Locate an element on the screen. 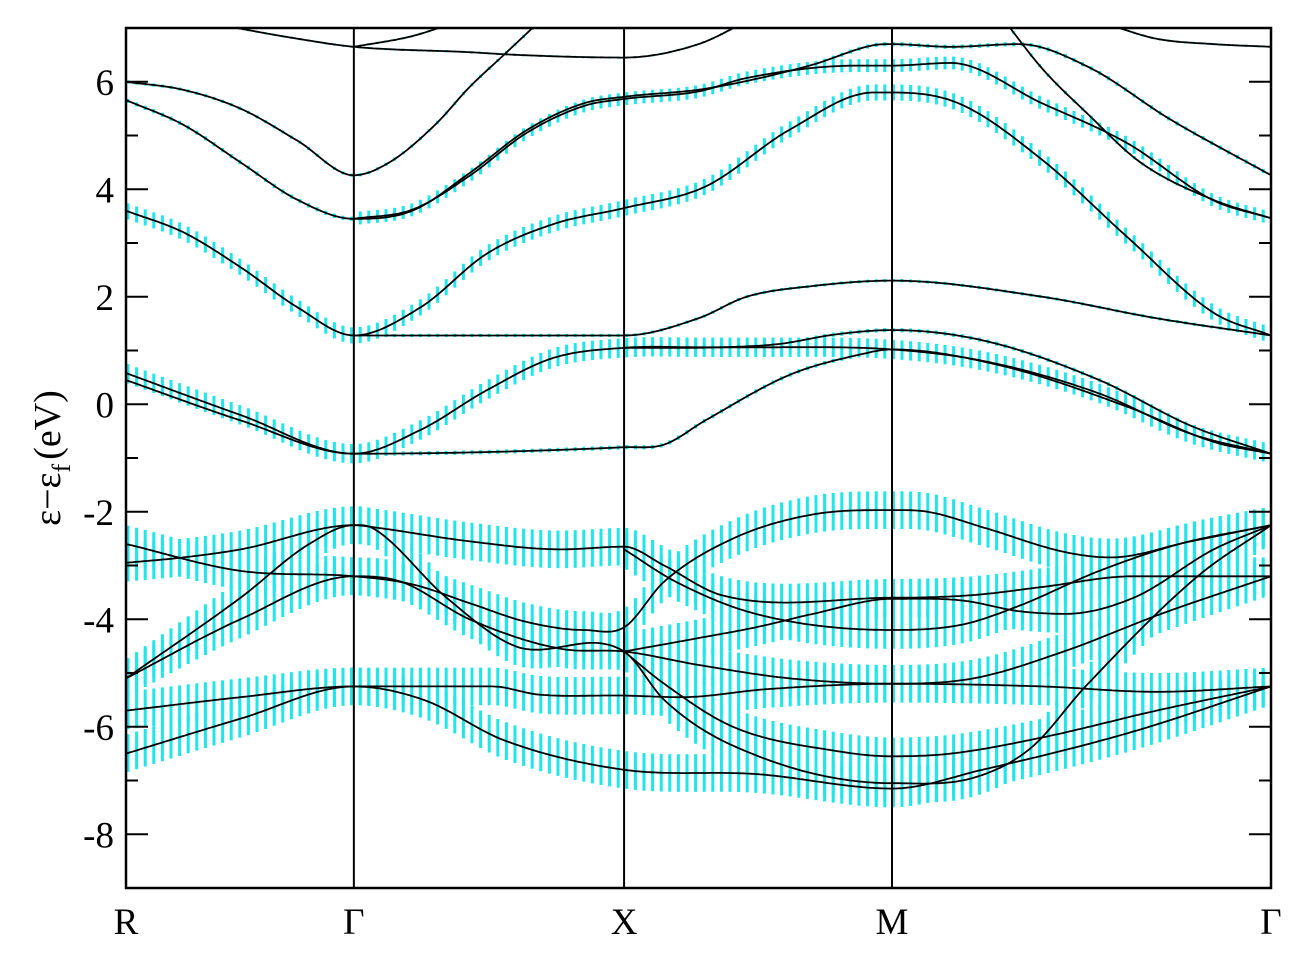 The height and width of the screenshot is (956, 1300). y-axis-label: ε−εf (eV) is located at coordinates (51, 458).